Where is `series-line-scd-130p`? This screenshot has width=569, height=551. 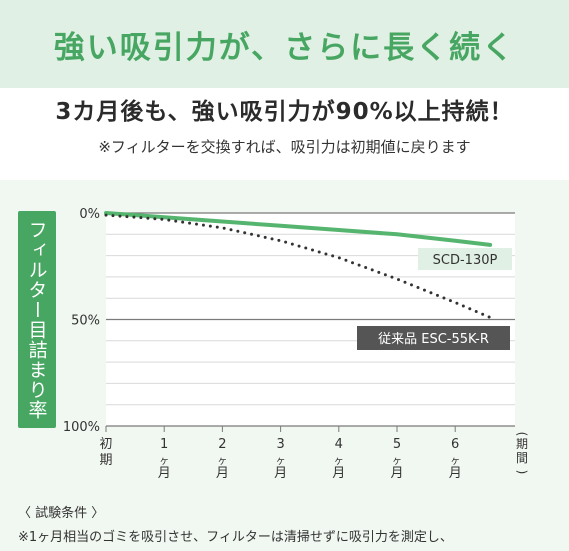 series-line-scd-130p is located at coordinates (298, 229).